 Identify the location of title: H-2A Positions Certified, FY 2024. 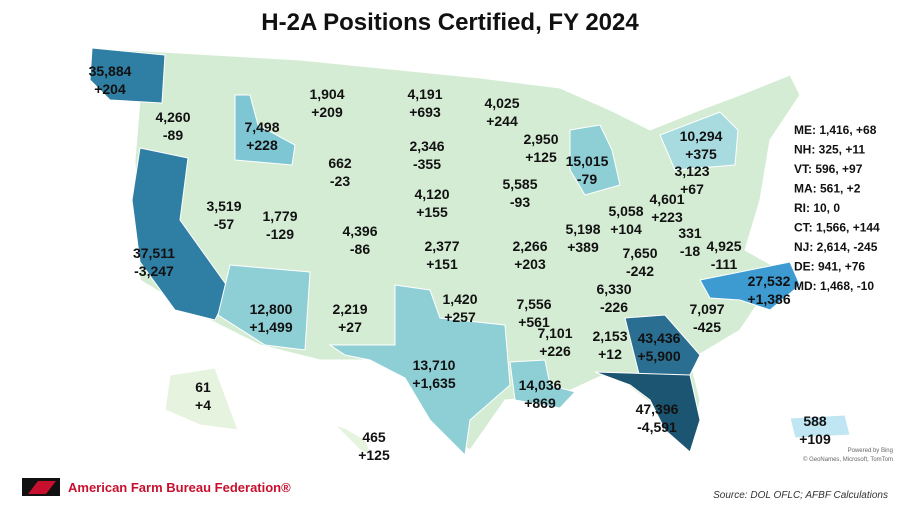
(450, 22).